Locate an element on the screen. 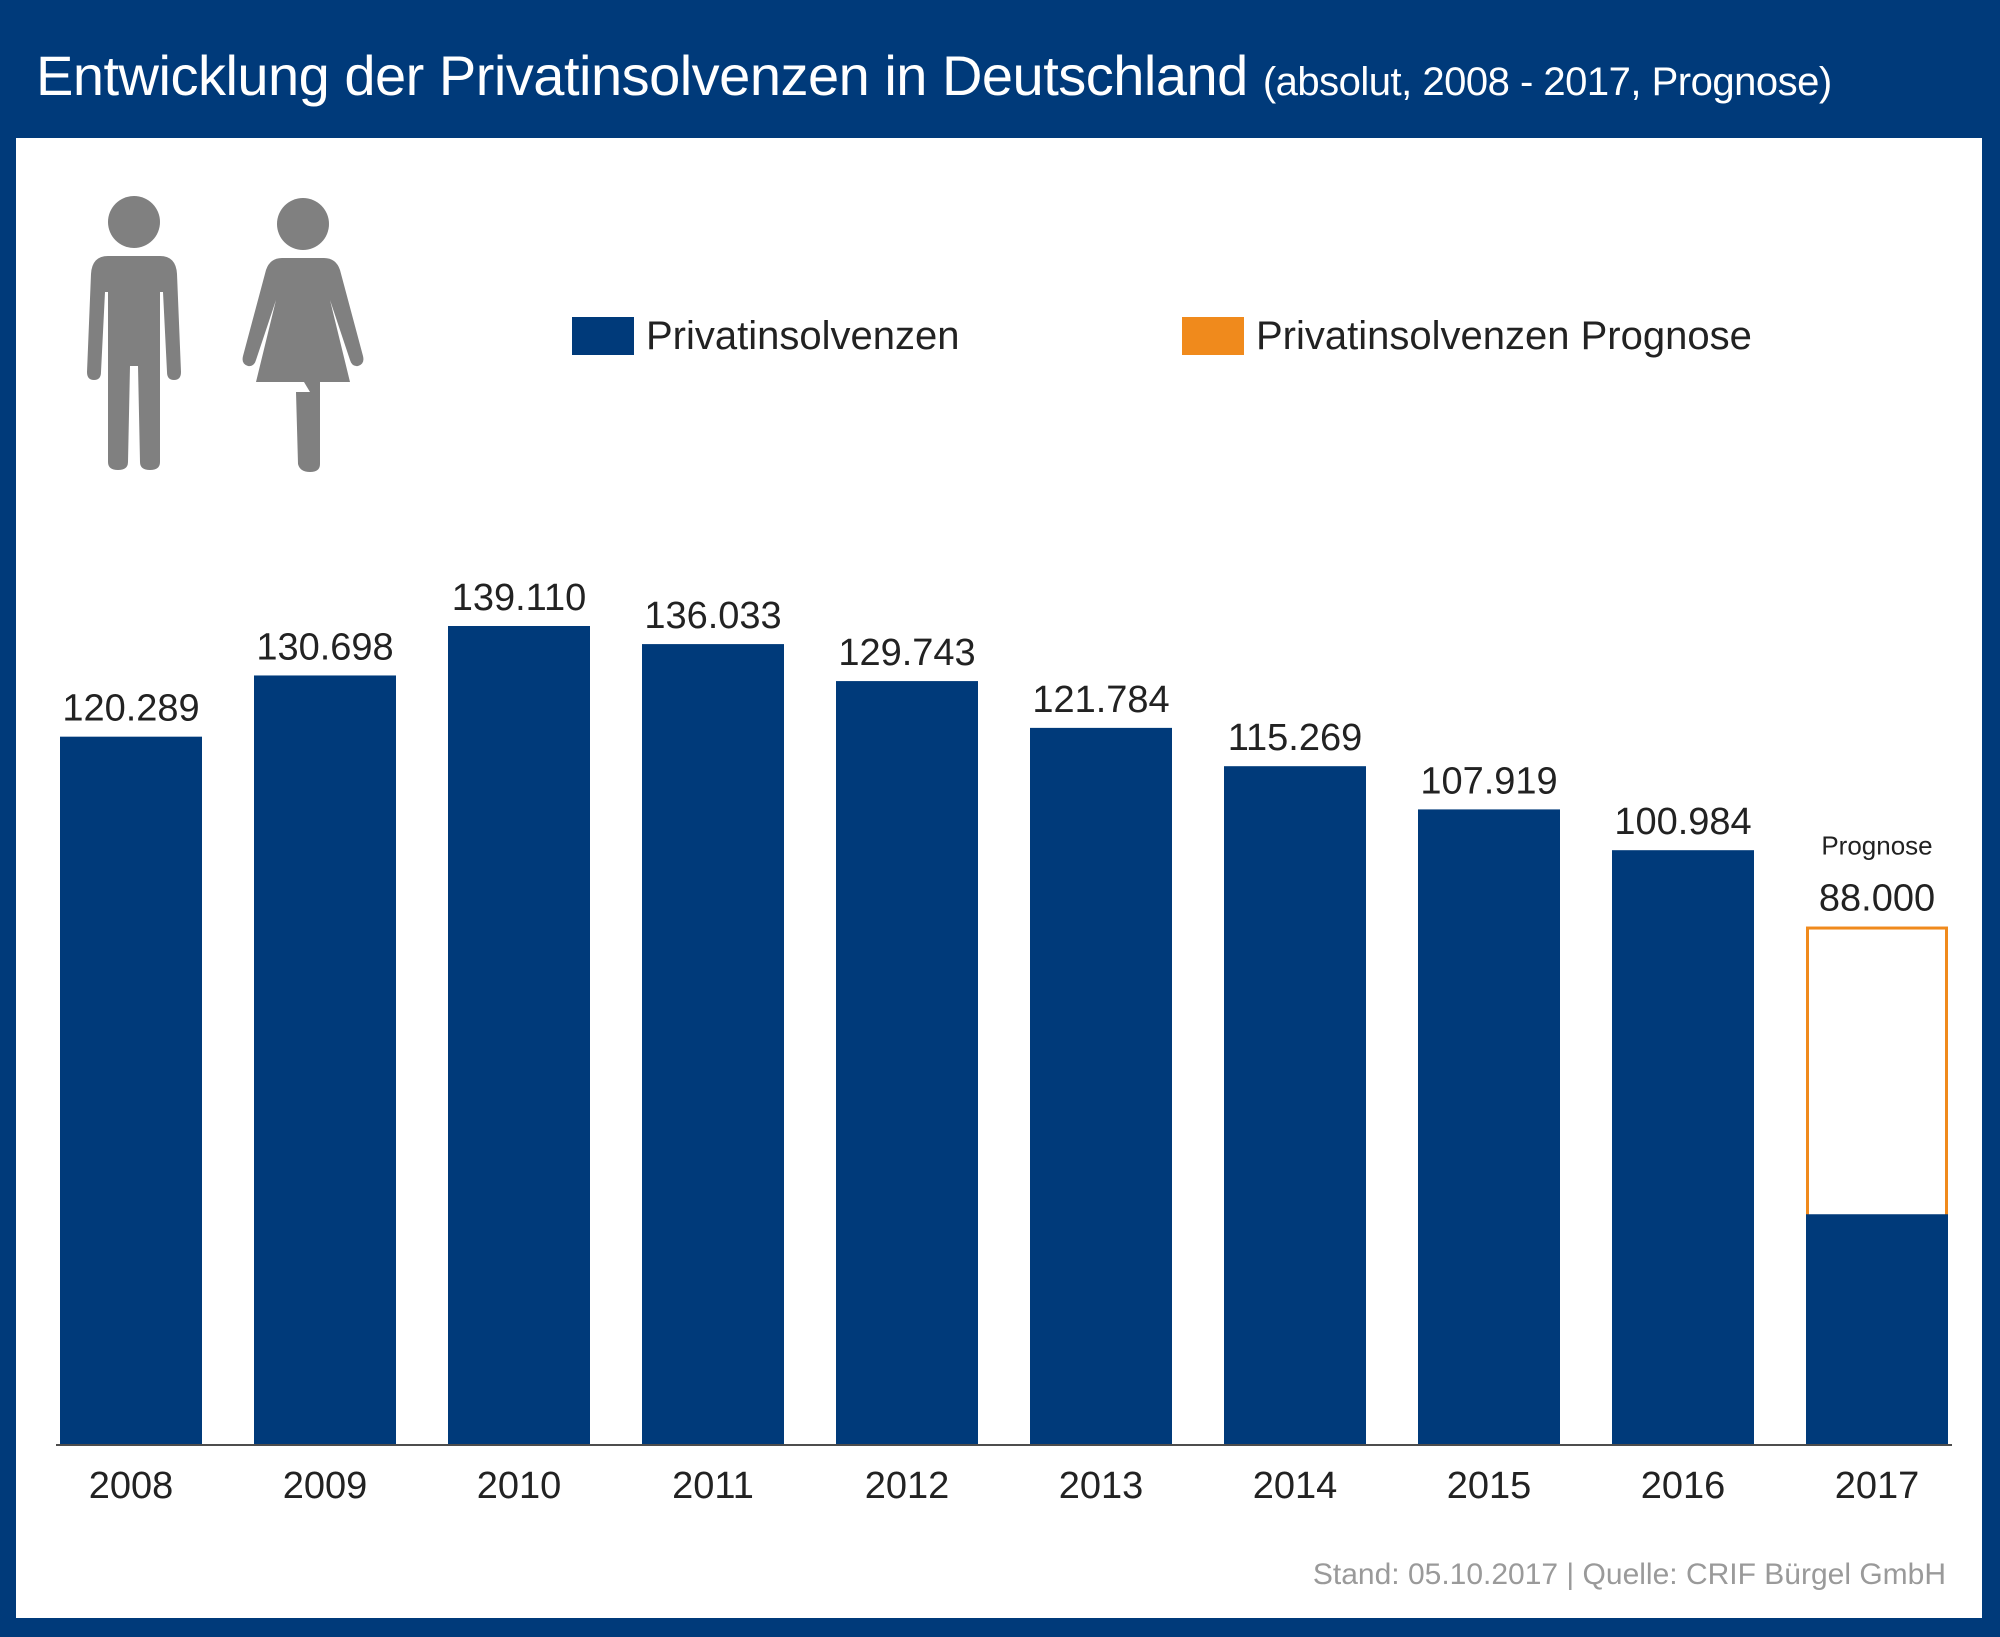 The height and width of the screenshot is (1637, 2000). bar-2011 is located at coordinates (713, 1044).